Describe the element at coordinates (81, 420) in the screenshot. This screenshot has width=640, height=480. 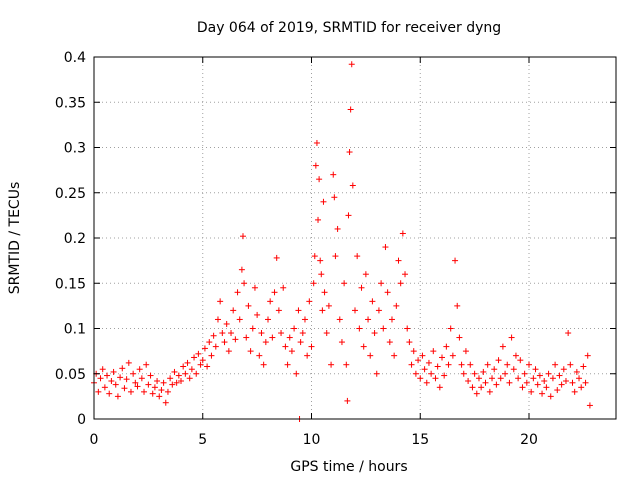
I see `y-tick-label: 0` at that location.